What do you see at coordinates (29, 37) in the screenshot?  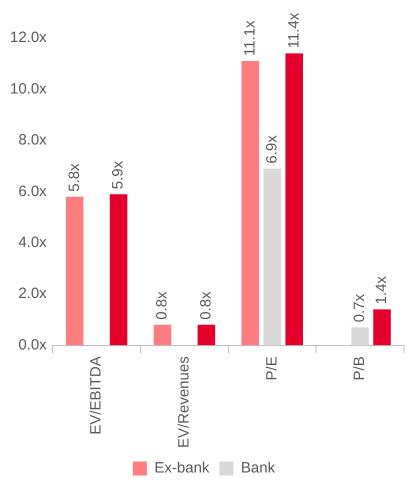 I see `y-tick-label: 12.0x` at bounding box center [29, 37].